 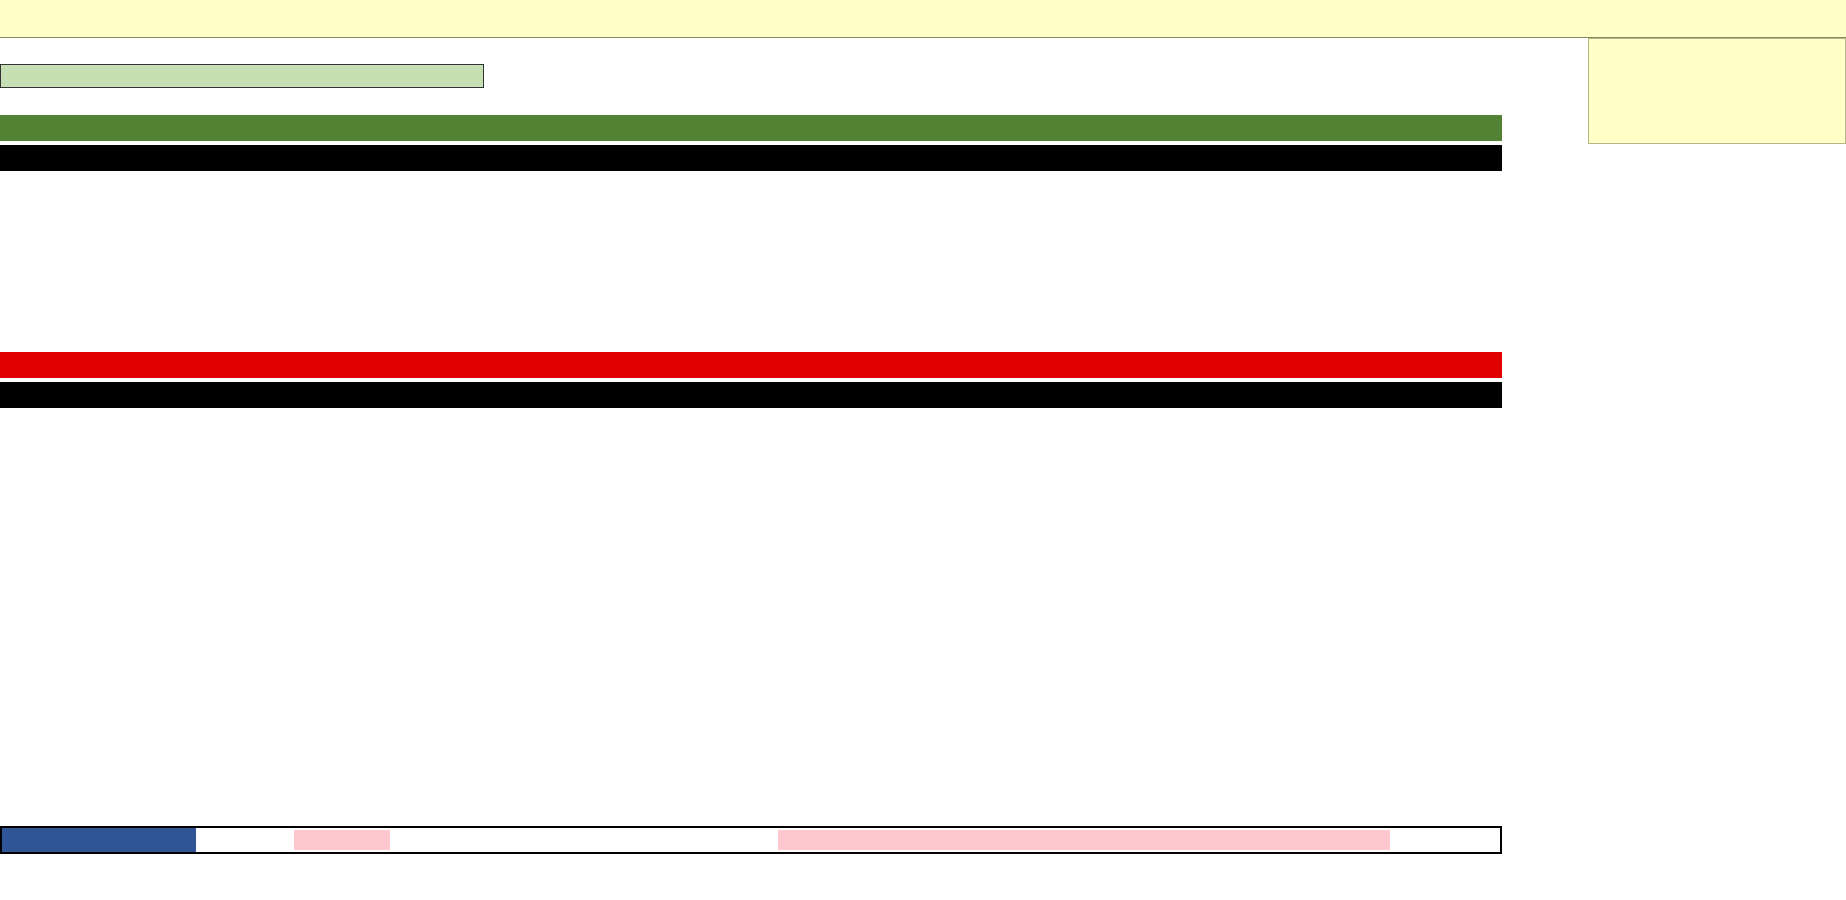 I want to click on info-github, so click(x=1718, y=133).